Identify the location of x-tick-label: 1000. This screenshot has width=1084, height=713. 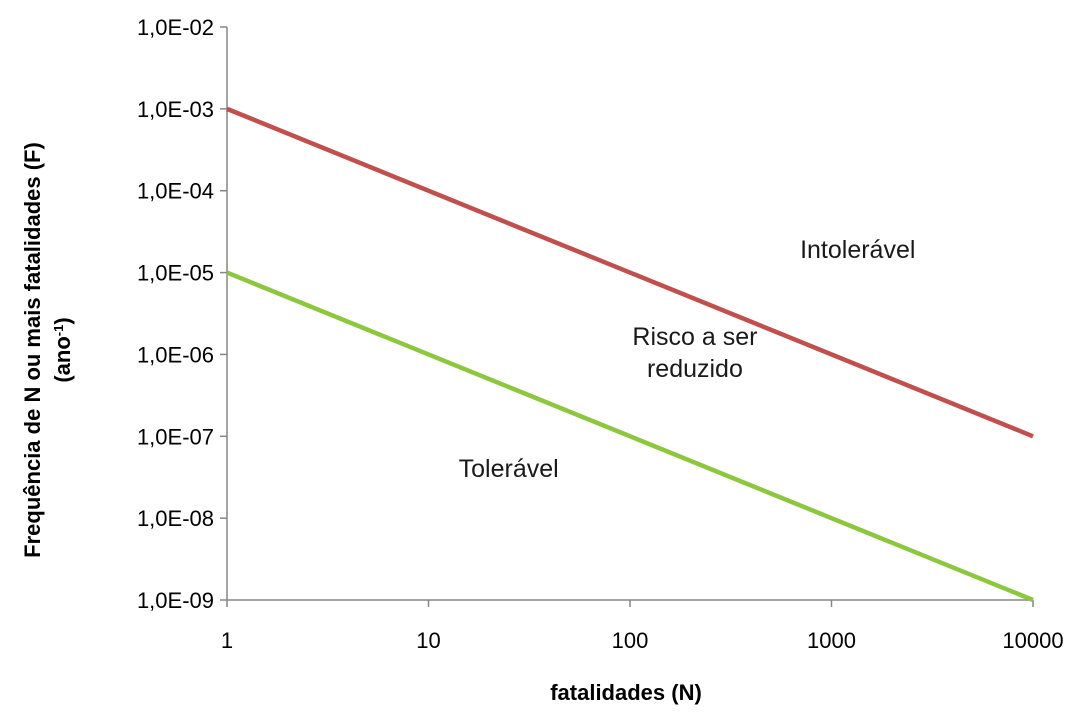
(831, 640).